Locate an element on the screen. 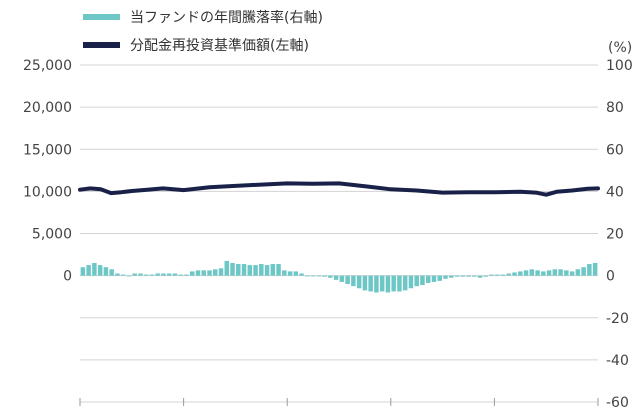 The height and width of the screenshot is (407, 640). legend: 当ファンドの年間騰落率(右軸) 分配金再投資基準価額(左軸) is located at coordinates (203, 31).